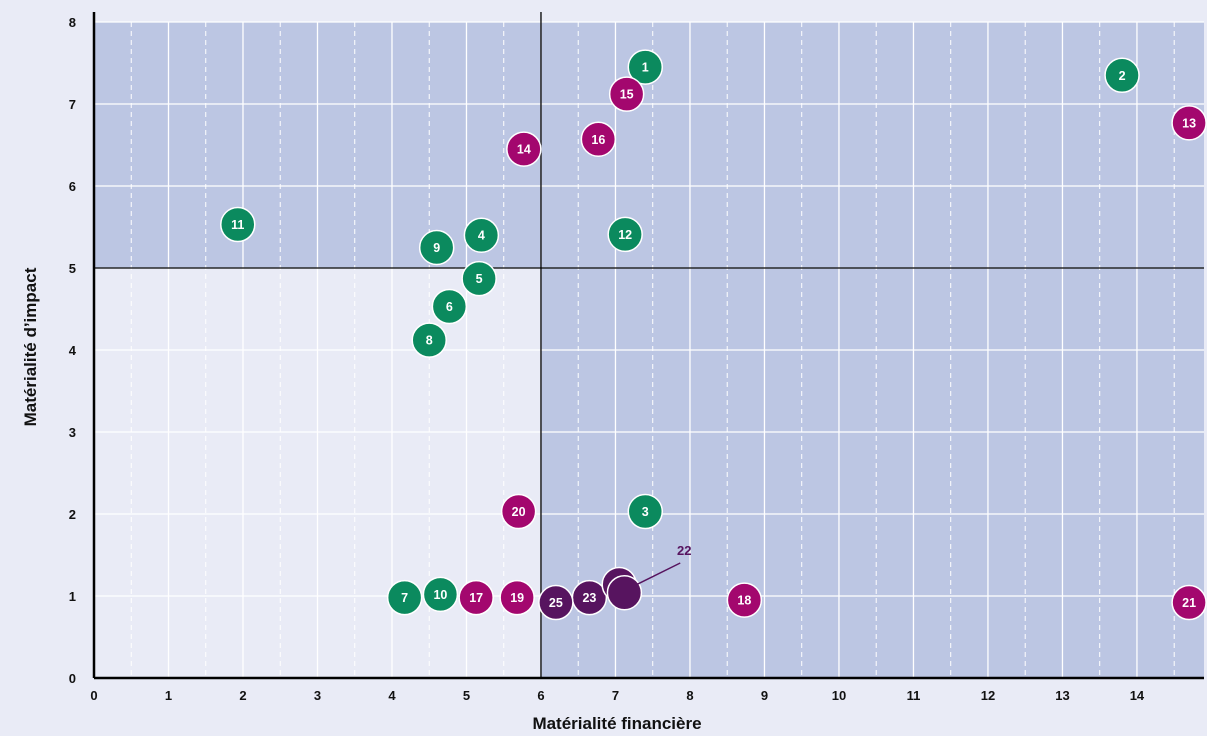  I want to click on data-point: 8, so click(429, 340).